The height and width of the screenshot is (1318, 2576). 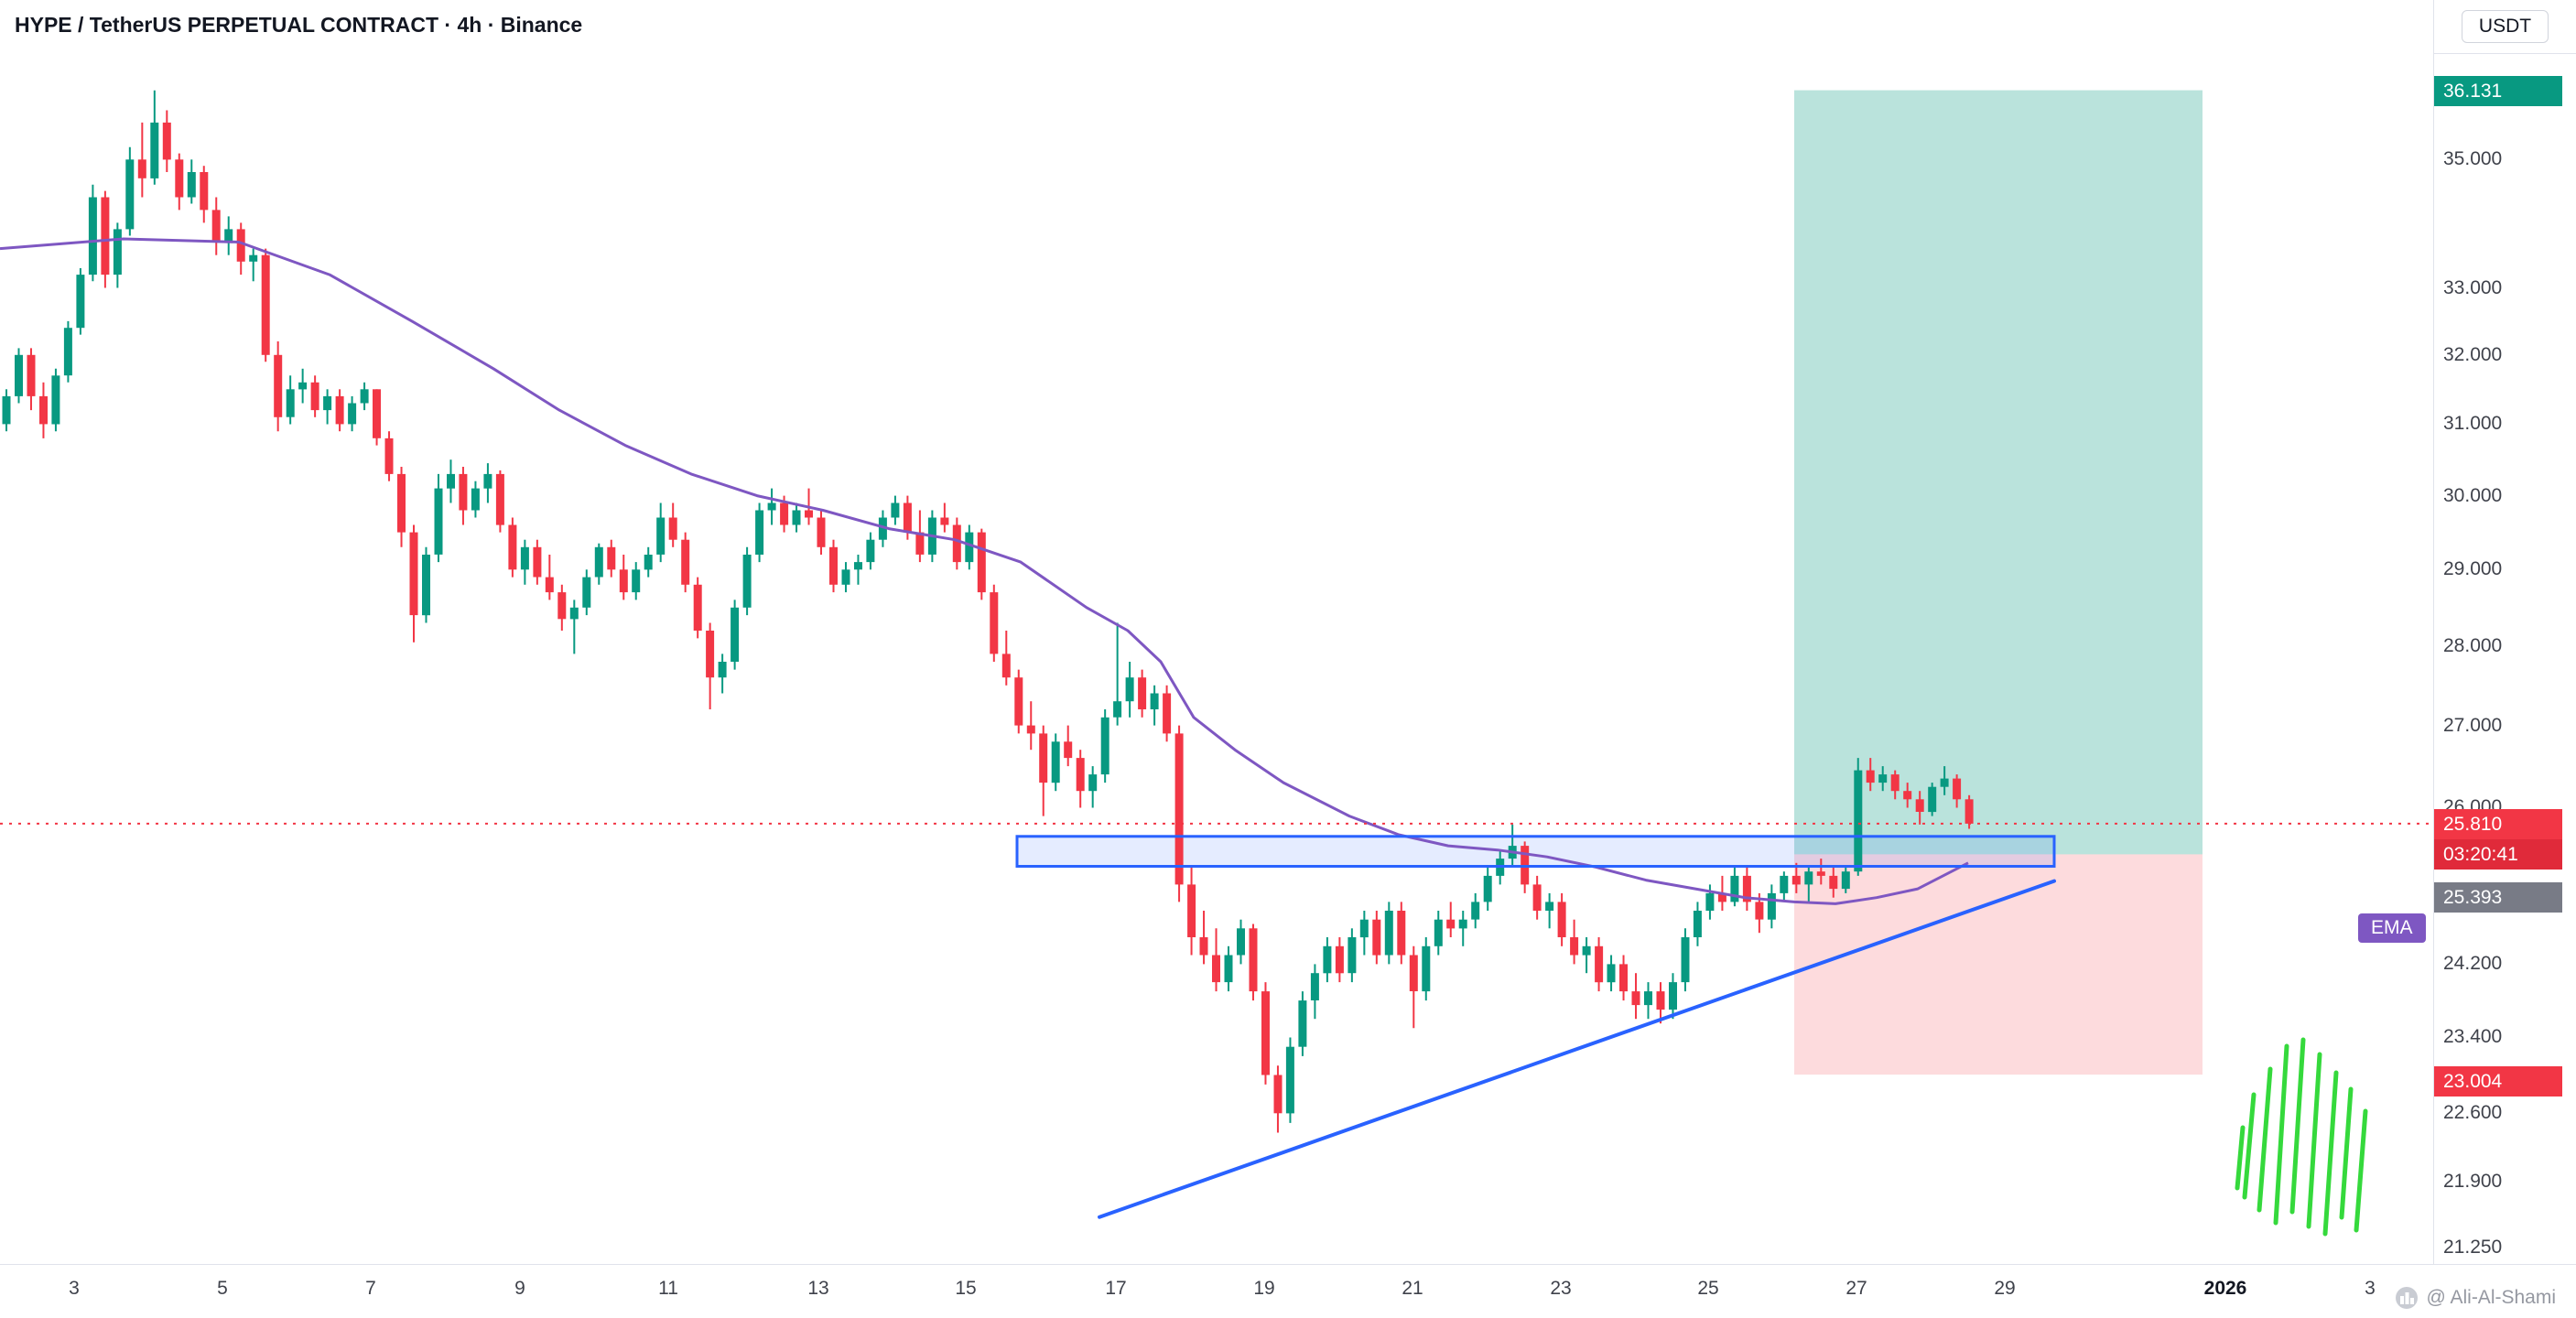 I want to click on price-tick-label: 21.900, so click(x=2473, y=1181).